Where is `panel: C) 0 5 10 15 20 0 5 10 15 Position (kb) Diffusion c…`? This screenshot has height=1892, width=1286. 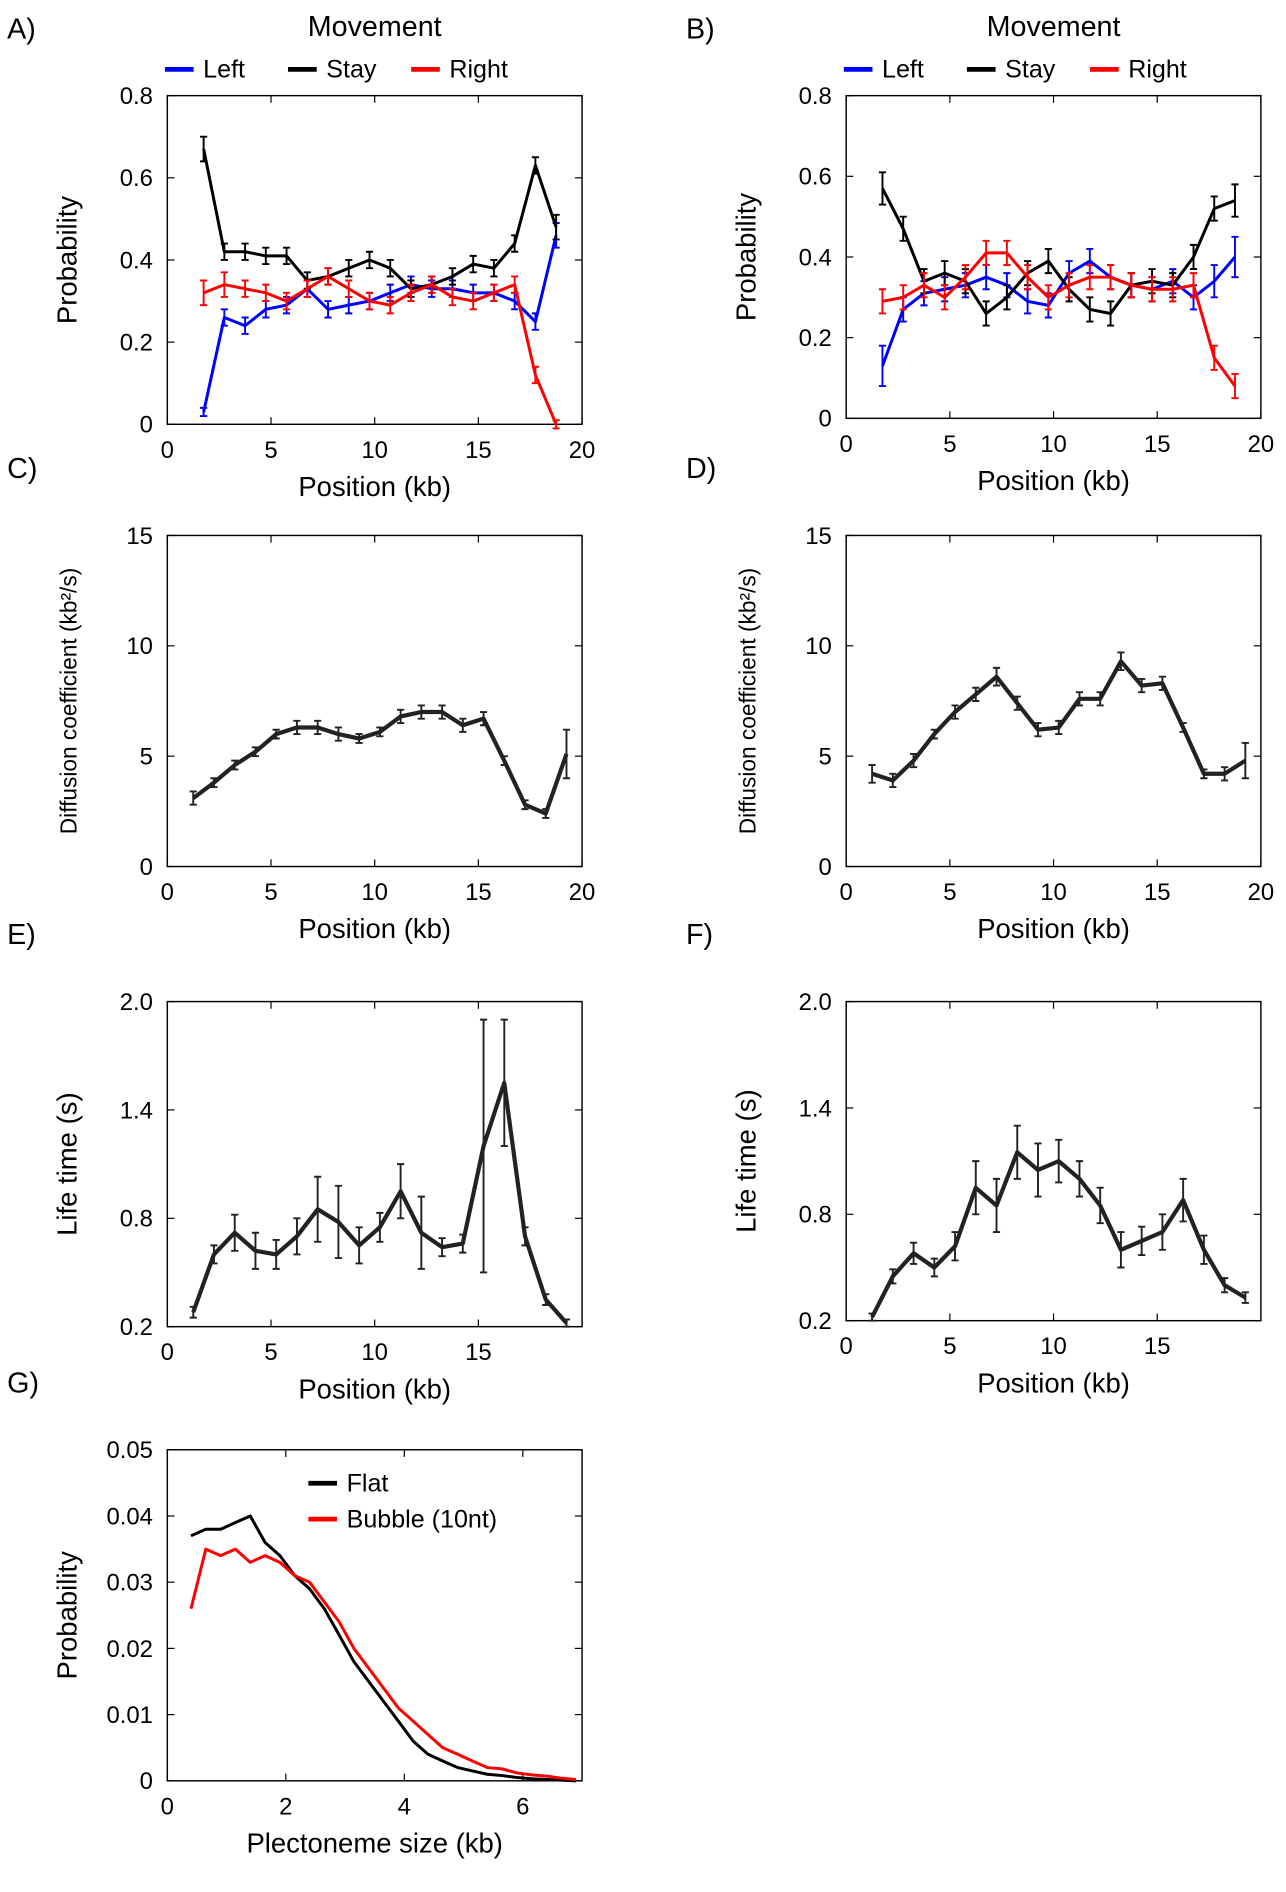
panel: C) 0 5 10 15 20 0 5 10 15 Position (kb) Diffusion c… is located at coordinates (301, 698).